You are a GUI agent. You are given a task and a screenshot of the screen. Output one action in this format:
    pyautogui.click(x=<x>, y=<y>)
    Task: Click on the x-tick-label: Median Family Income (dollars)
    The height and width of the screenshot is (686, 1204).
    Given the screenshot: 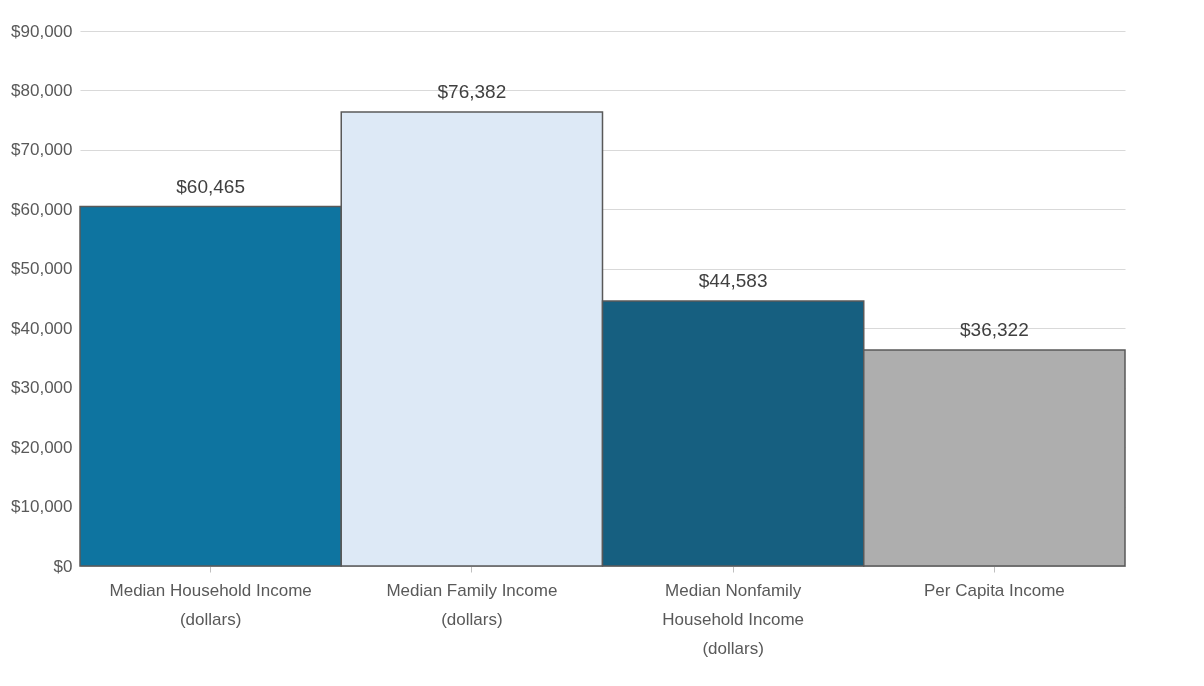 What is the action you would take?
    pyautogui.click(x=472, y=604)
    